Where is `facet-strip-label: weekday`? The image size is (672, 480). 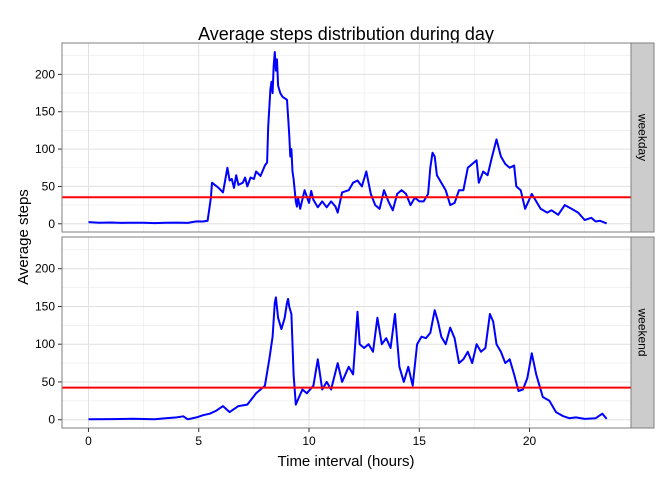 facet-strip-label: weekday is located at coordinates (643, 137).